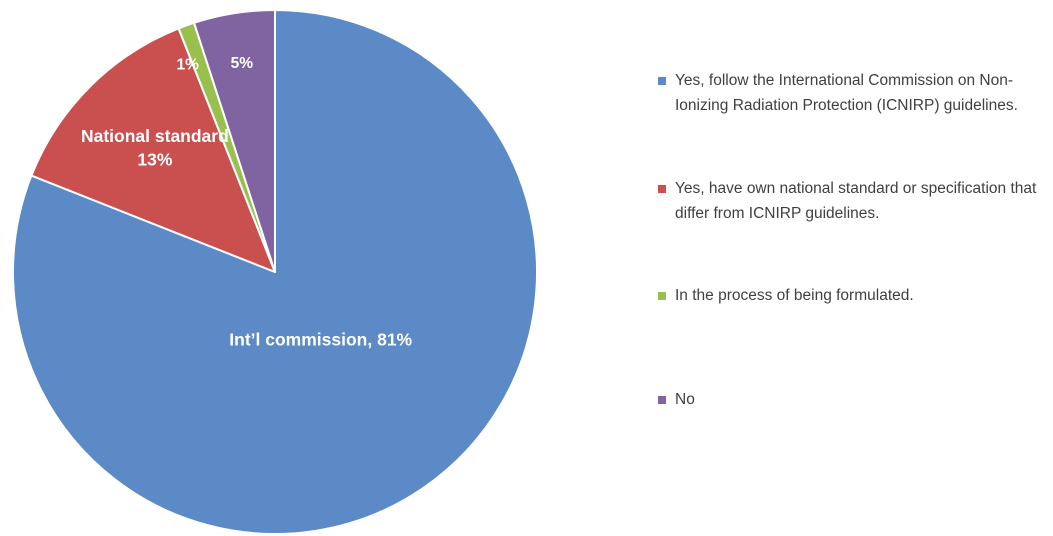 The width and height of the screenshot is (1053, 536). I want to click on slice-no, so click(234, 141).